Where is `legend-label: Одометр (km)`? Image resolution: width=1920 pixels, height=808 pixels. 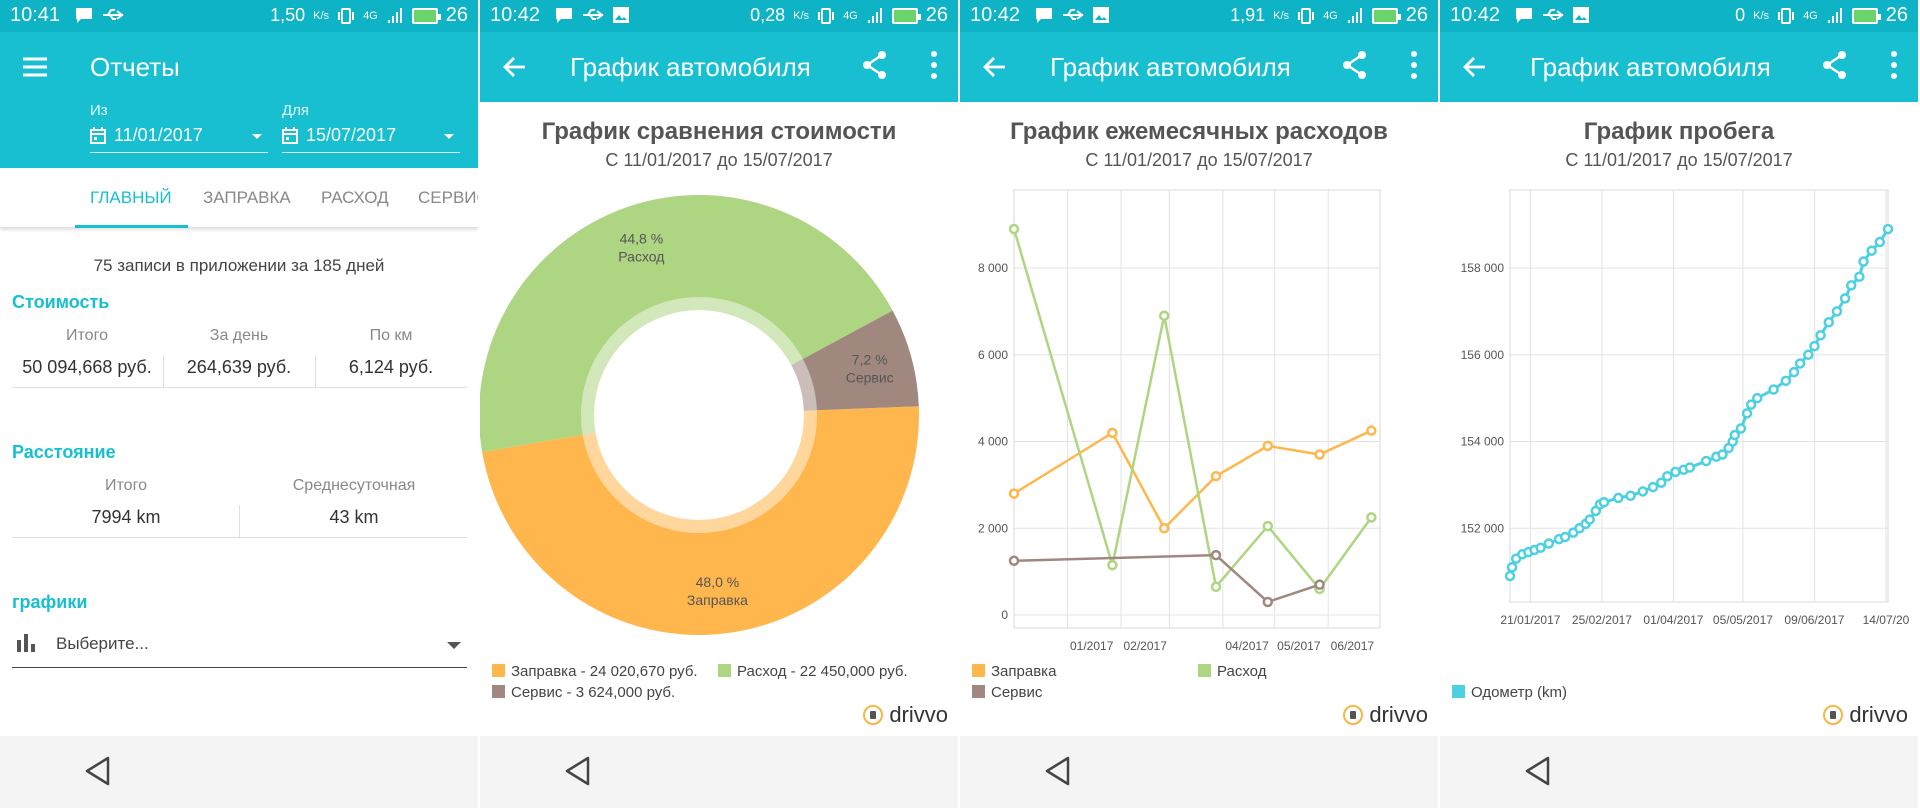 legend-label: Одометр (km) is located at coordinates (1519, 692).